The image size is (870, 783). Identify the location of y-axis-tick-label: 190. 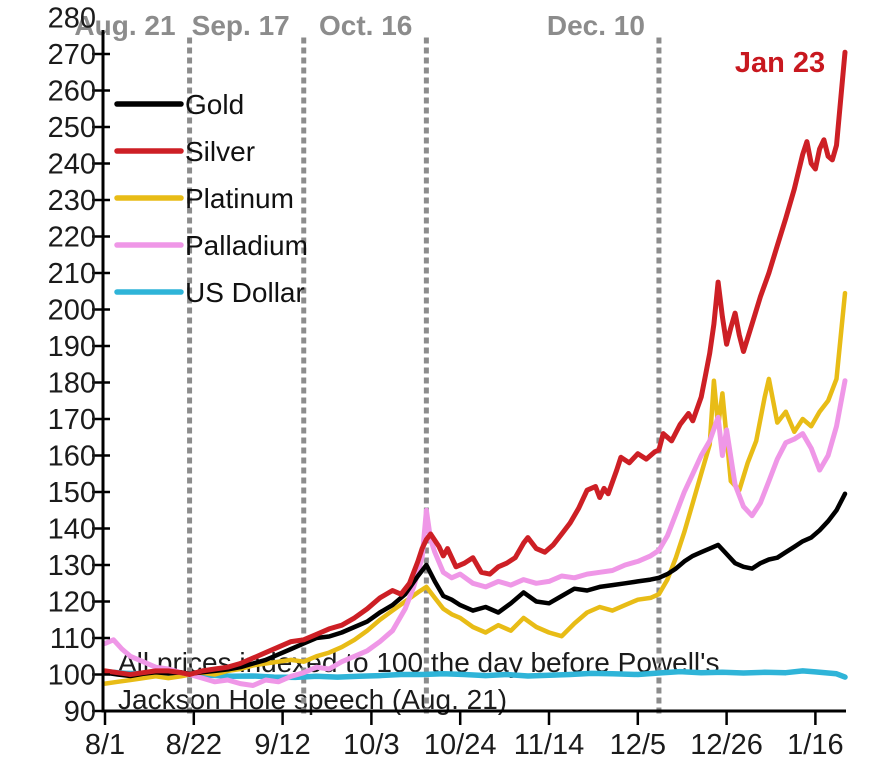
(72, 347).